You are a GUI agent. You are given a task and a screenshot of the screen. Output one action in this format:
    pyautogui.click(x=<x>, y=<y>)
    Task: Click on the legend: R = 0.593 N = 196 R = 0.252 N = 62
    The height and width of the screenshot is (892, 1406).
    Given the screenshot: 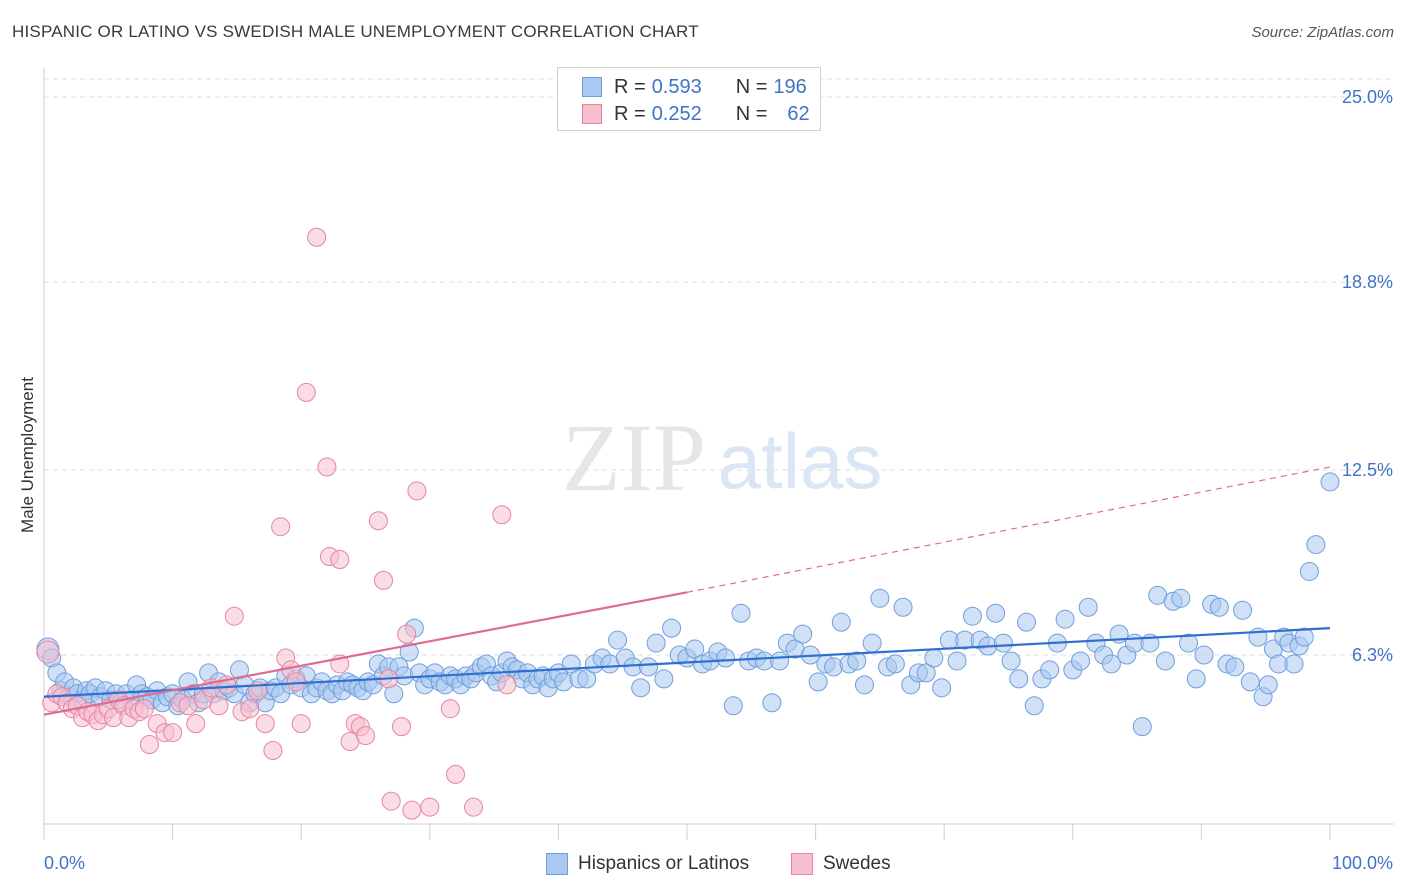 What is the action you would take?
    pyautogui.click(x=689, y=99)
    